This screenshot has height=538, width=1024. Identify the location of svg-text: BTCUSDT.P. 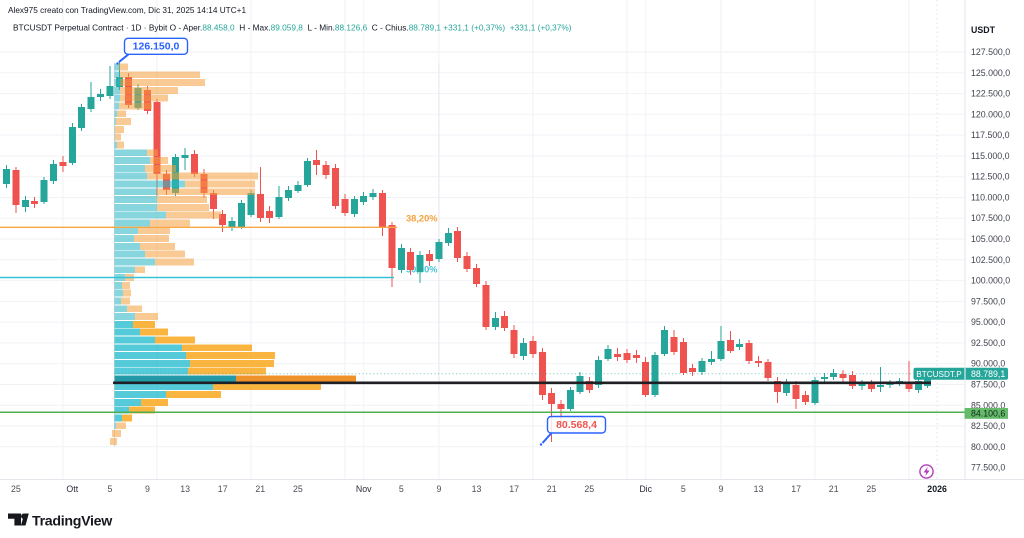
(939, 374).